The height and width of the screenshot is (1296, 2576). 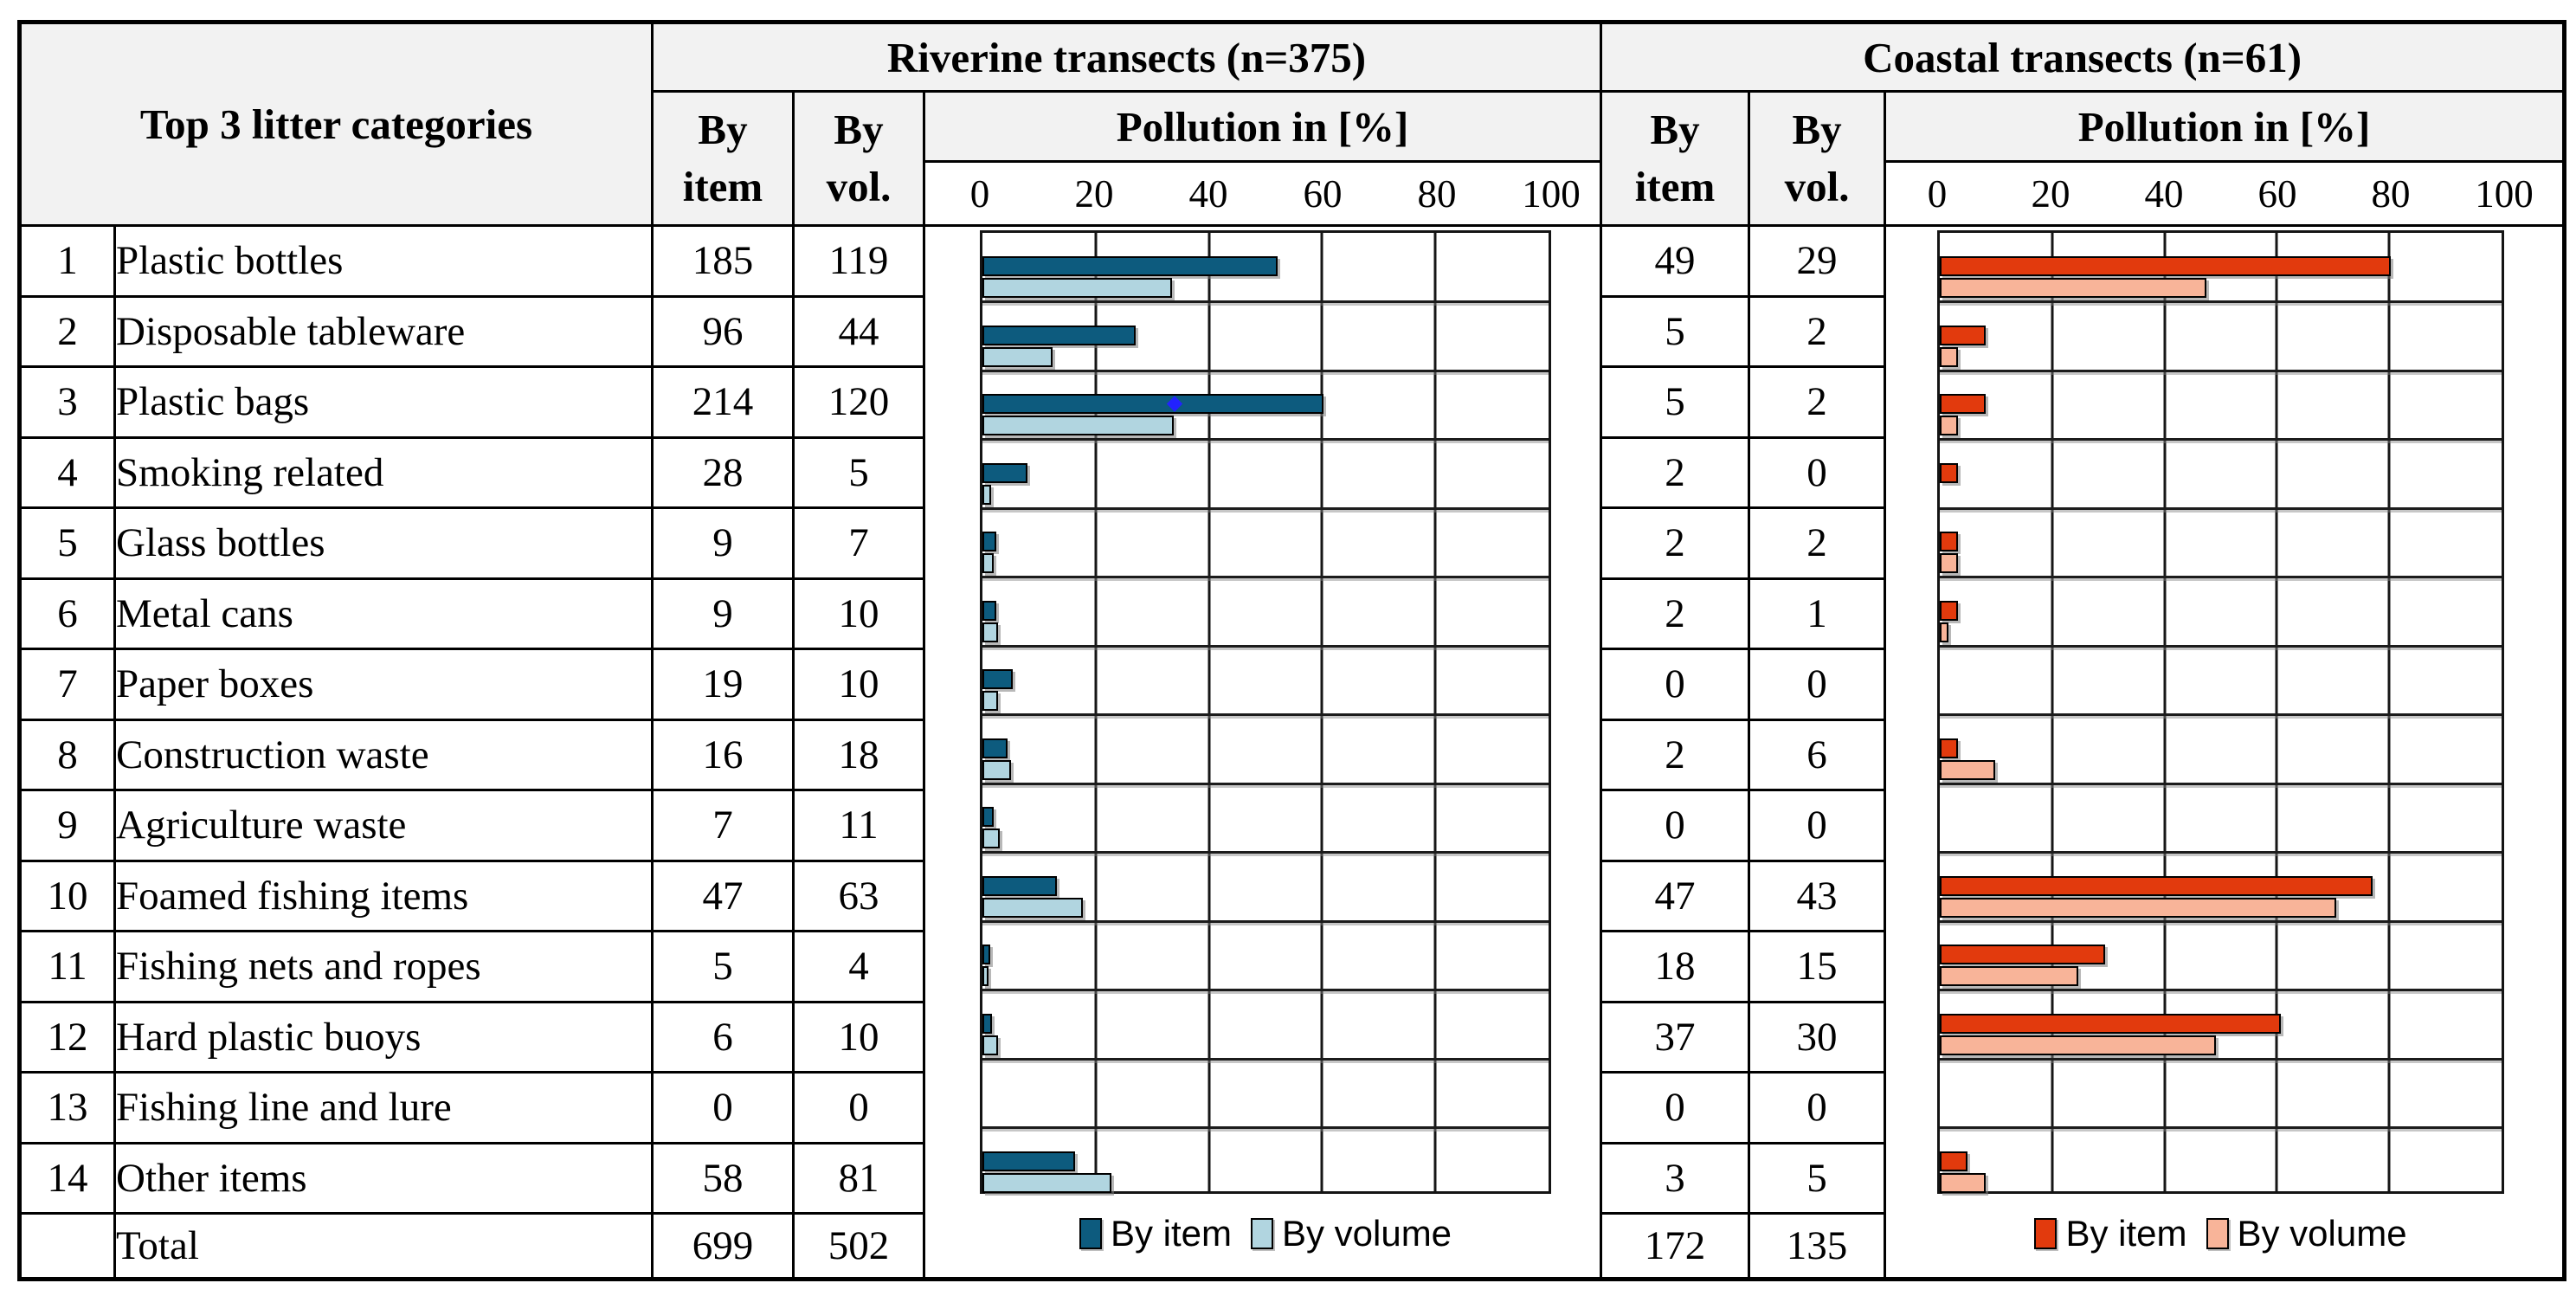 I want to click on table-row: 3 Plastic bags 214 120 5 2, so click(x=1291, y=402).